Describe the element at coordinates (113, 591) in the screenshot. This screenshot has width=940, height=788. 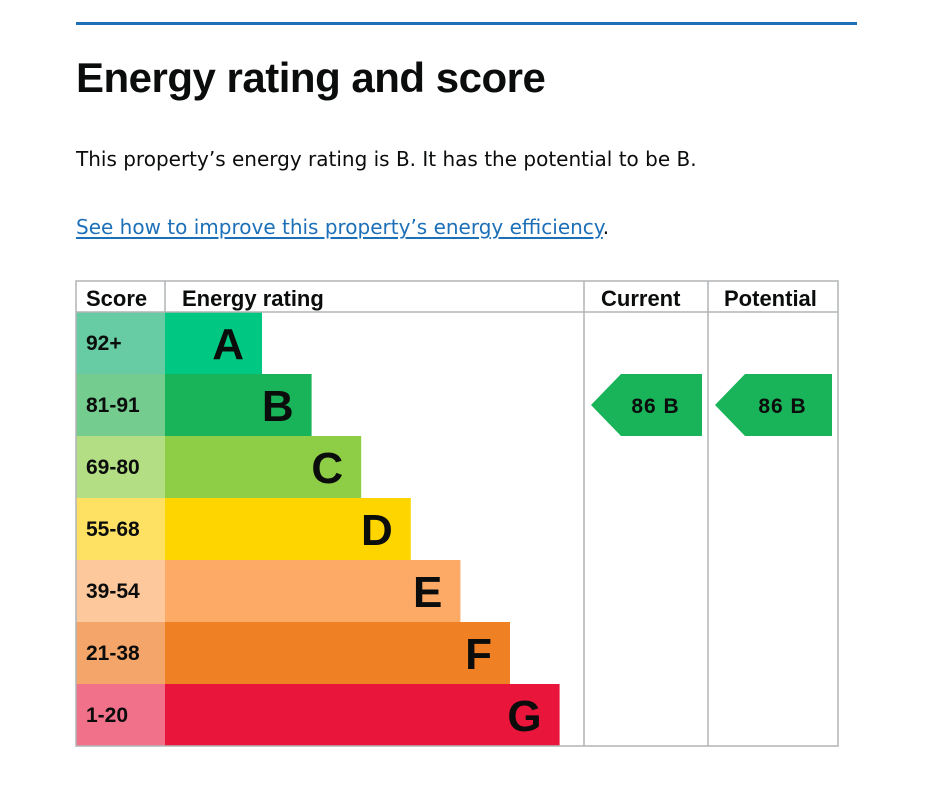
I see `score-range-e: 39-54` at that location.